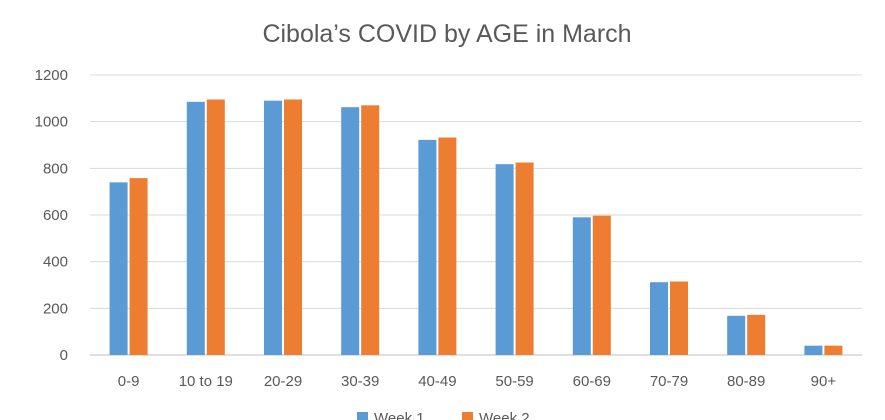  I want to click on legend: Week 1 Week 2, so click(443, 415).